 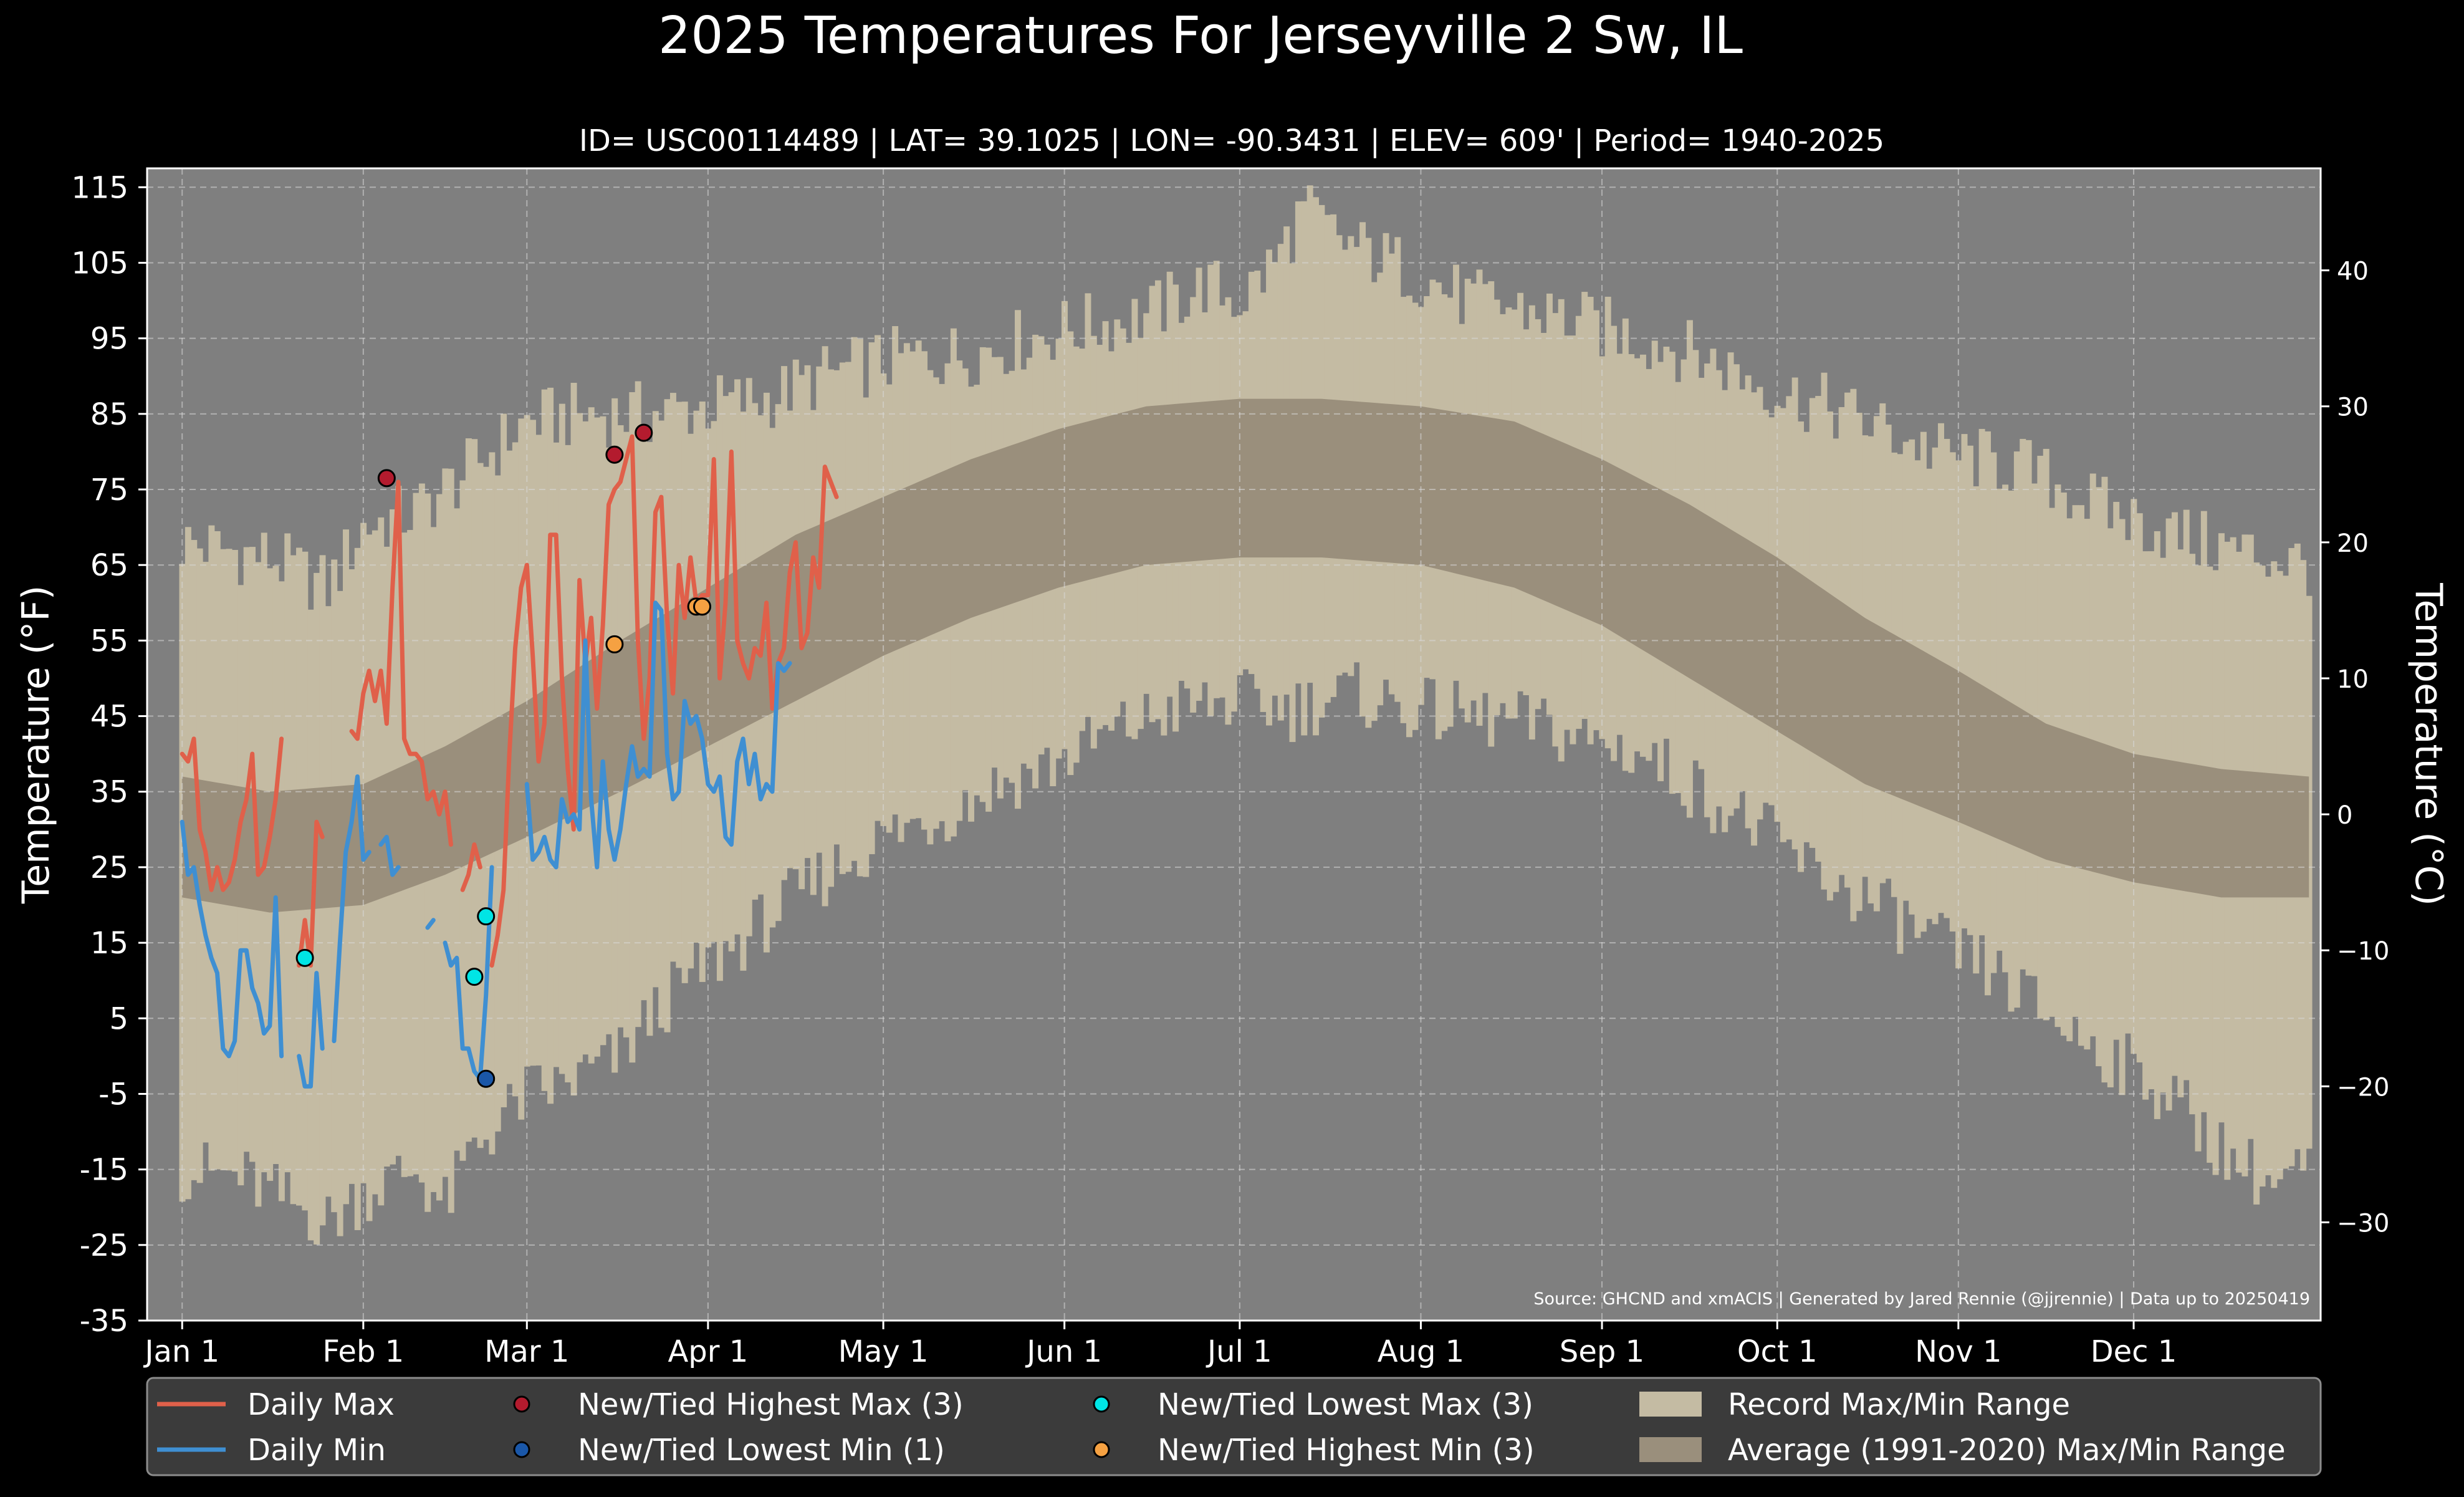 I want to click on y-tick-label: 35, so click(x=109, y=792).